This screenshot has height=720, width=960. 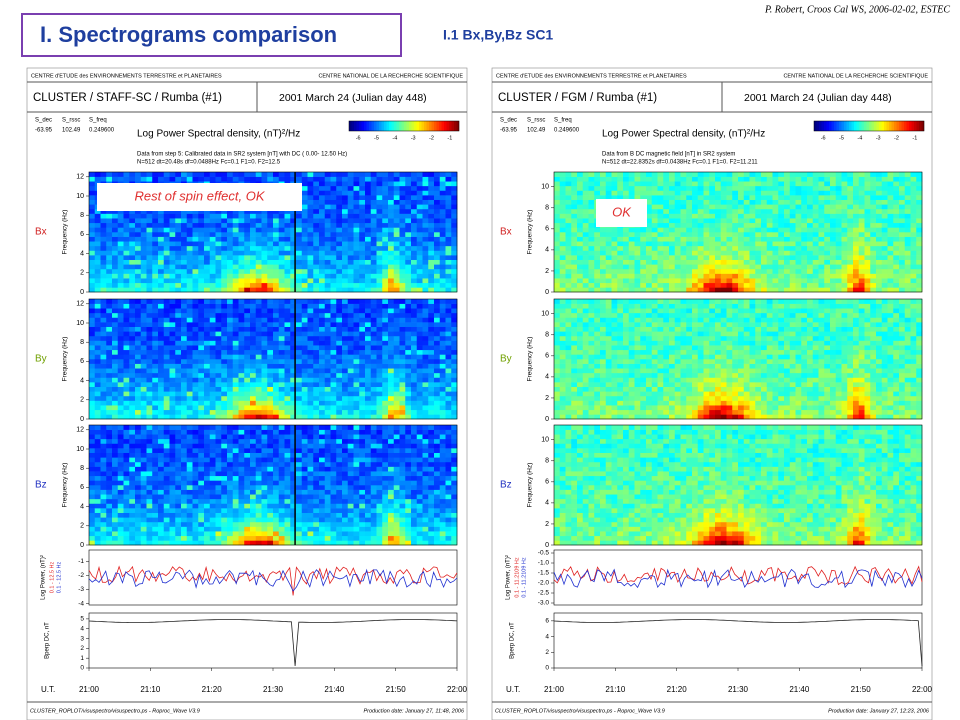 What do you see at coordinates (82, 380) in the screenshot?
I see `y-tick-label: 4` at bounding box center [82, 380].